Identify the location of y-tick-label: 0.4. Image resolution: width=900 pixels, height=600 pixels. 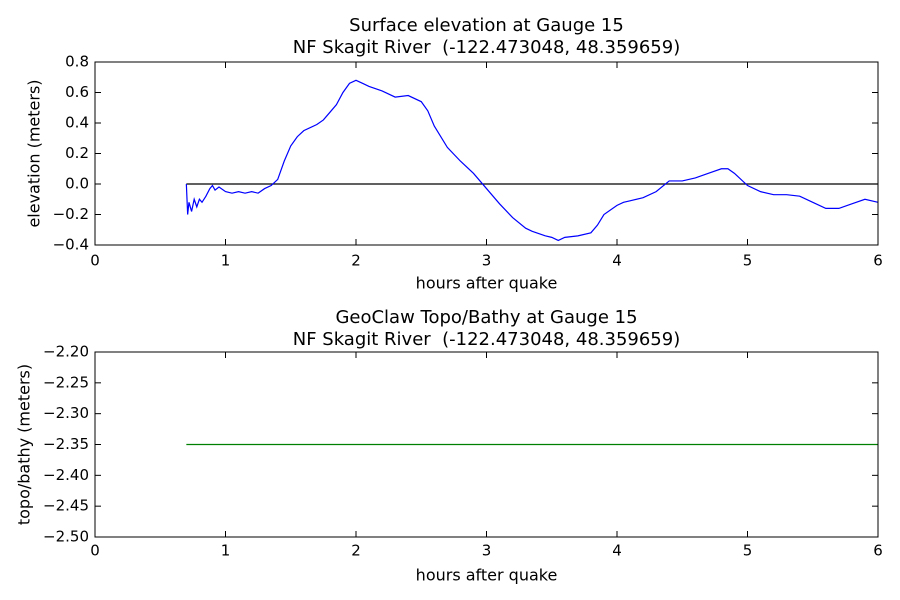
(77, 123).